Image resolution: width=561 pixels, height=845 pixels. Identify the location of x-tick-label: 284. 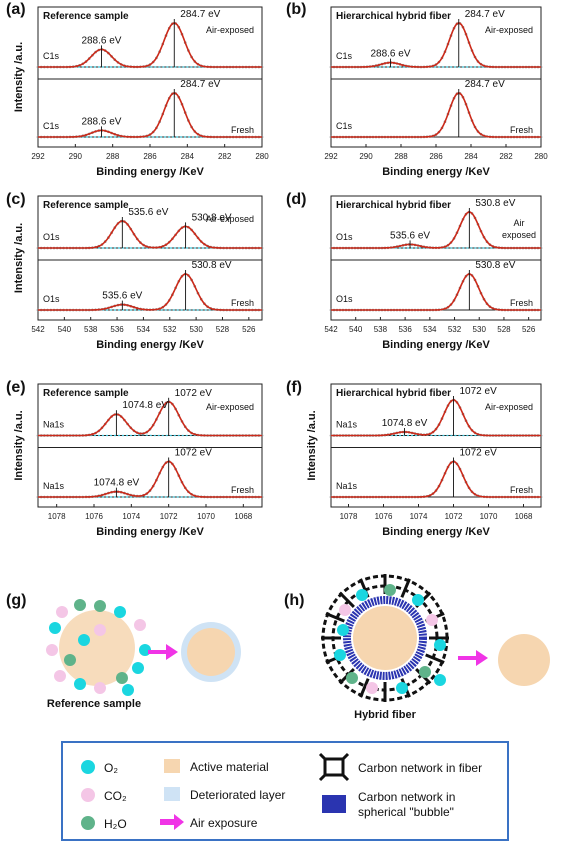
(471, 156).